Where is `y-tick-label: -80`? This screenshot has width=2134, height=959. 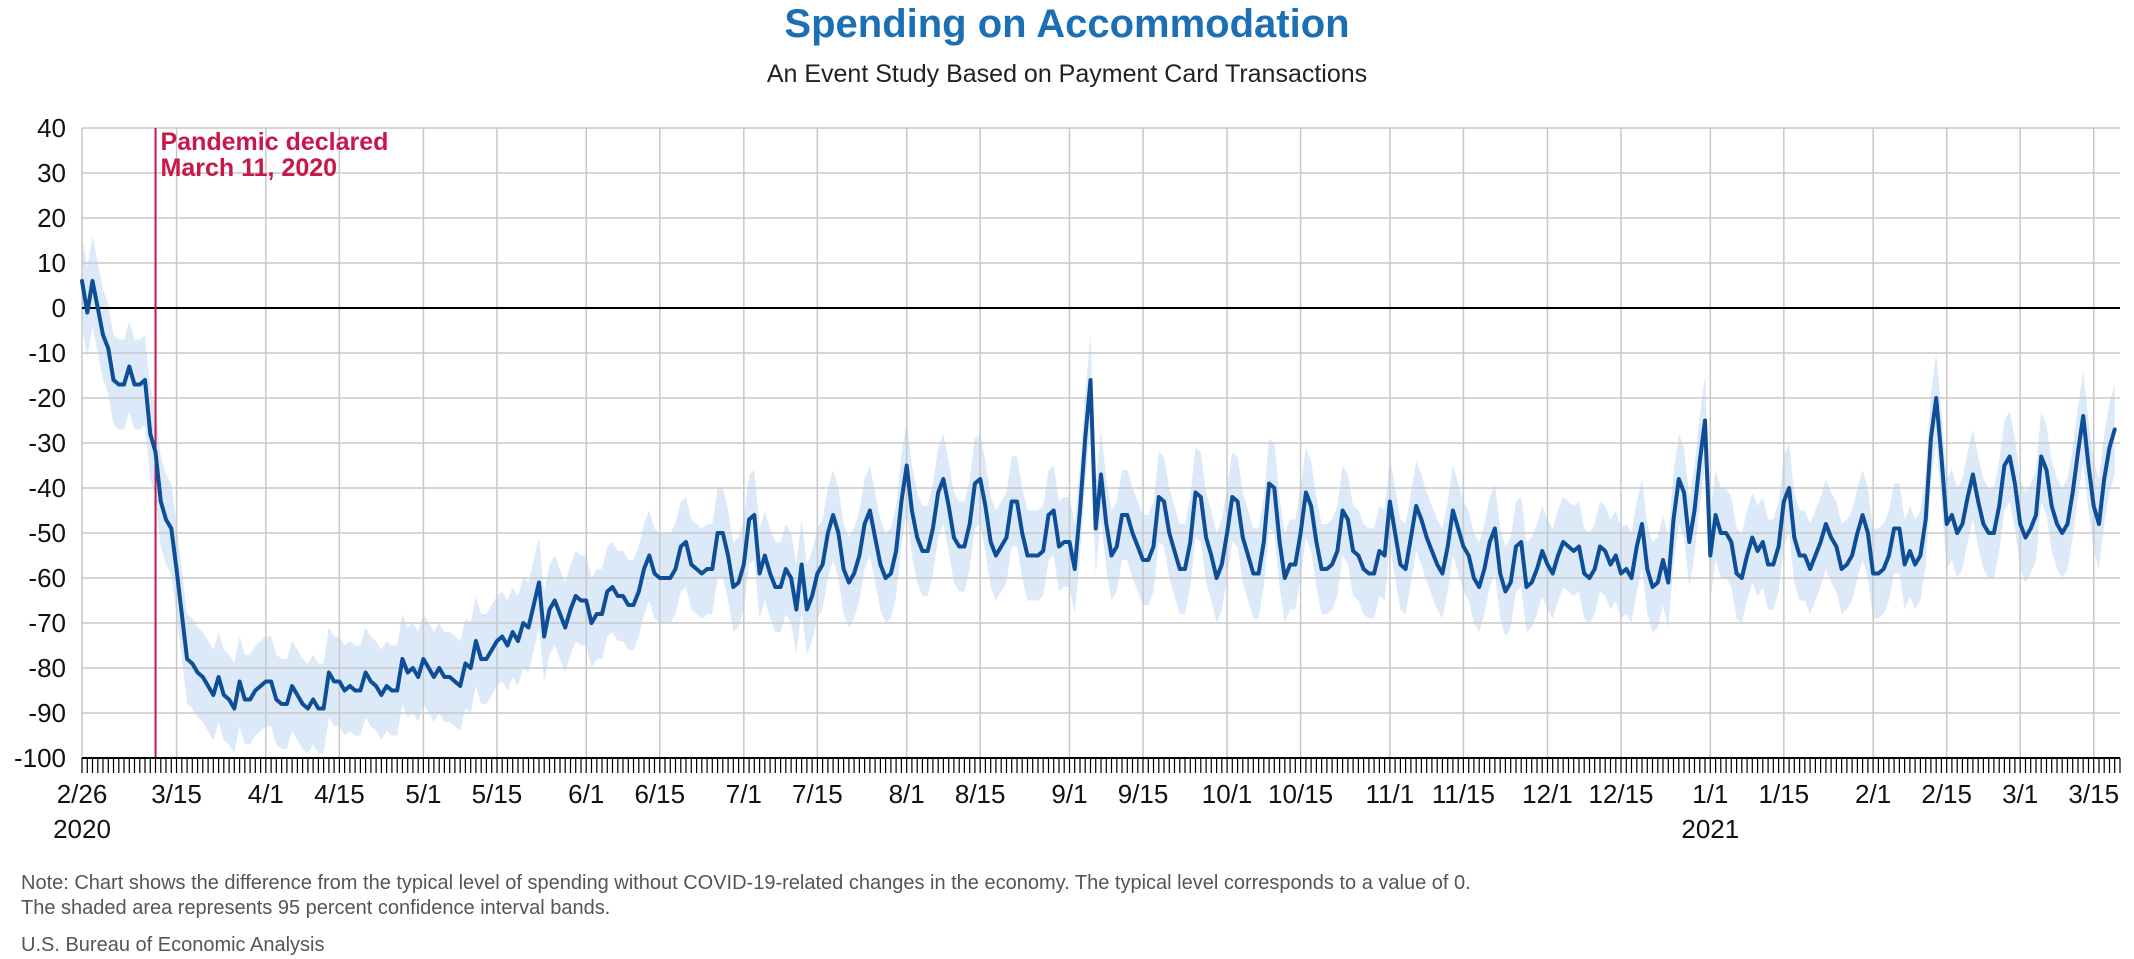 y-tick-label: -80 is located at coordinates (47, 668).